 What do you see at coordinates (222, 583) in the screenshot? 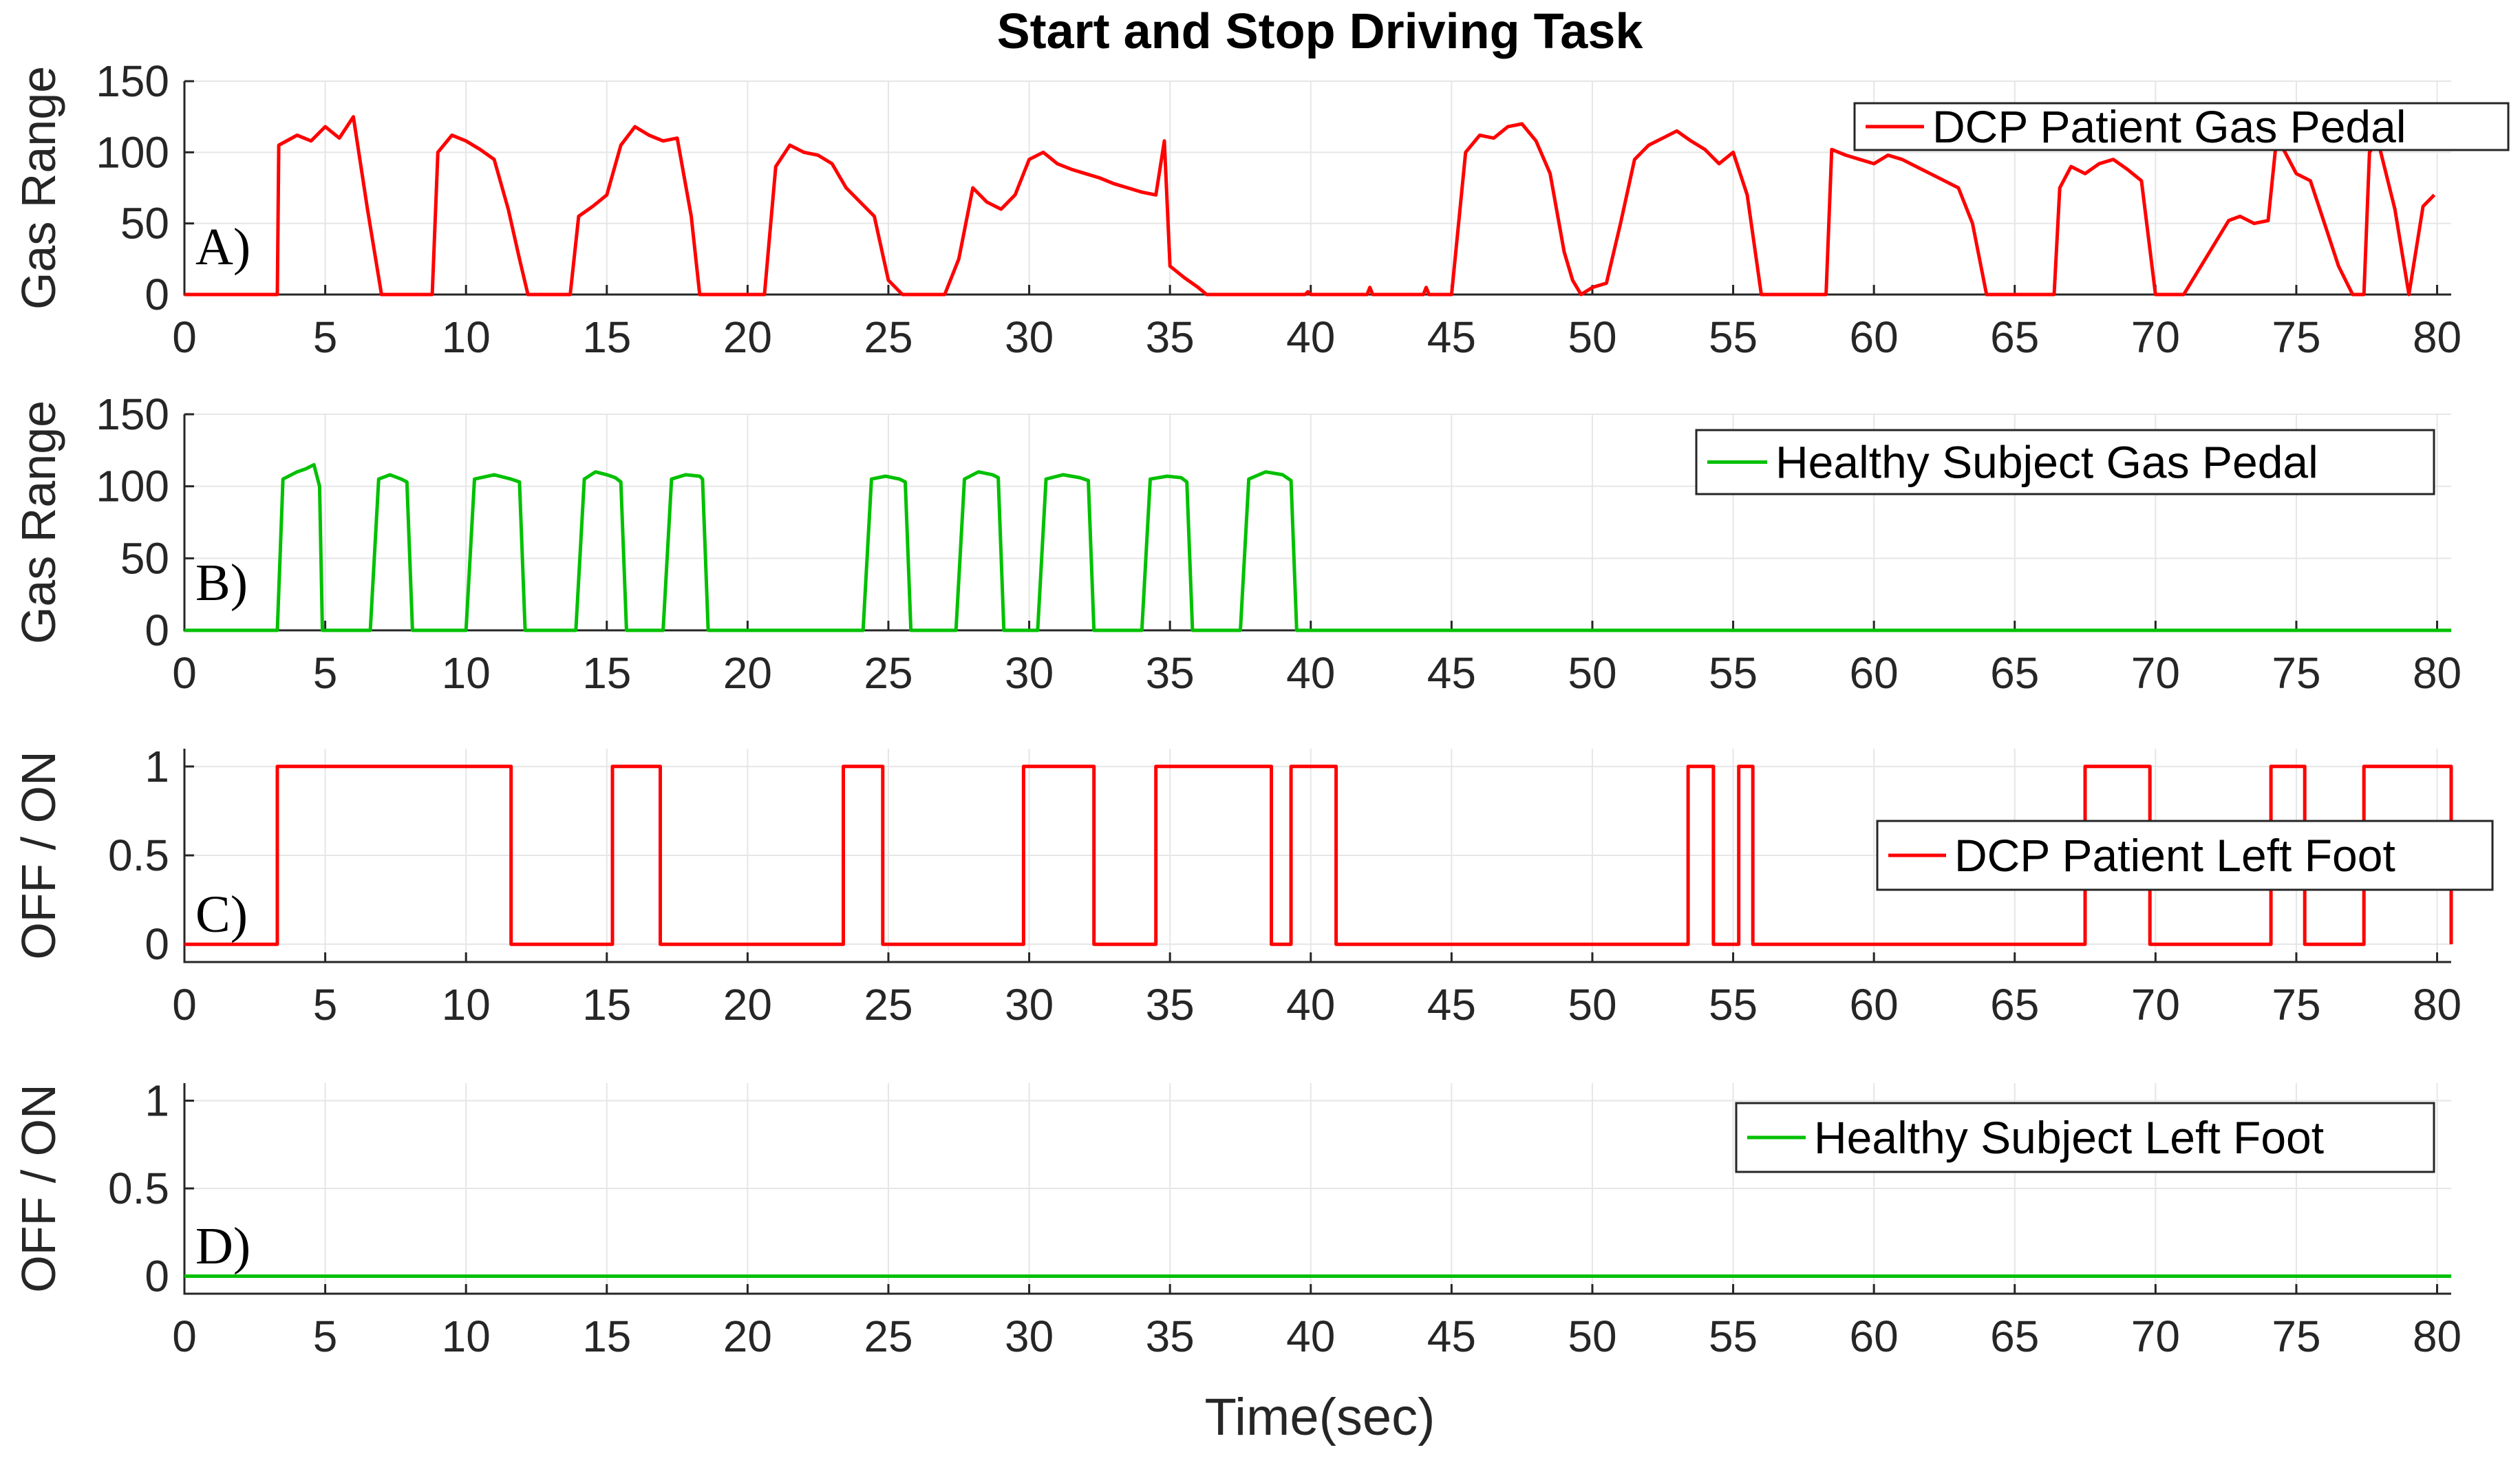
I see `panel-tag: B)` at bounding box center [222, 583].